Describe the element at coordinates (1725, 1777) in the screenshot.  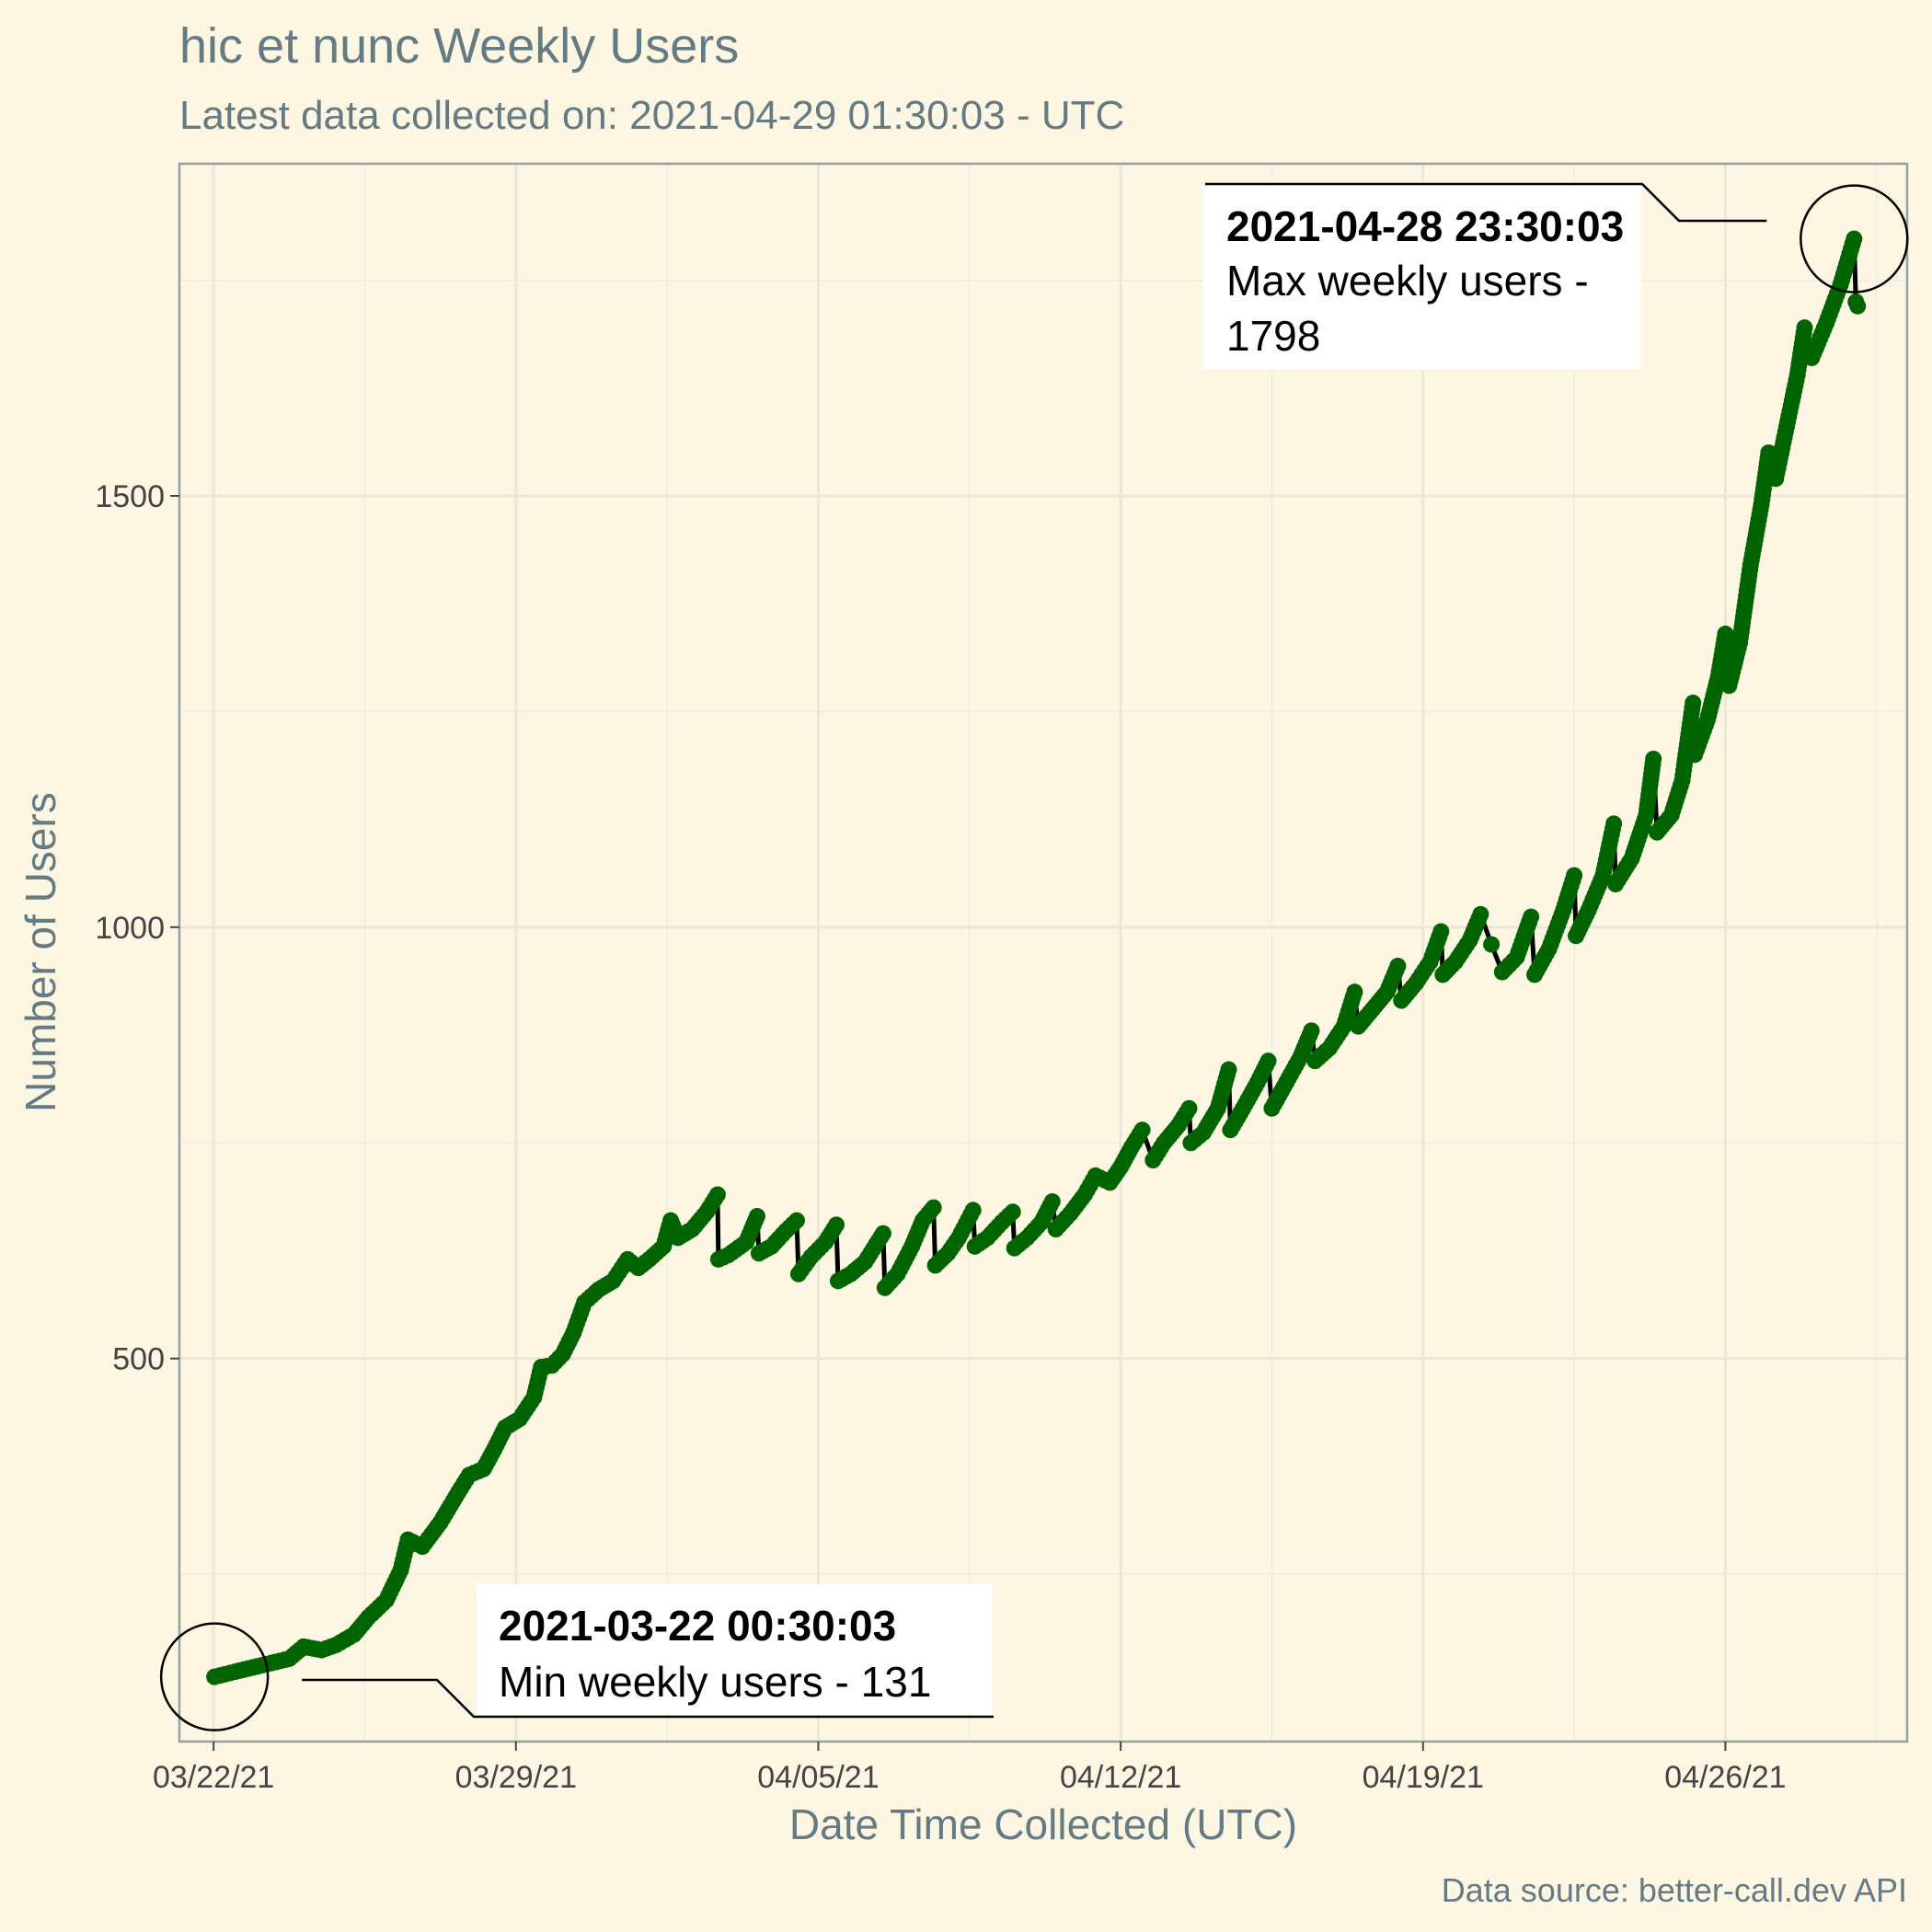
I see `x-tick-label: 04/26/21` at that location.